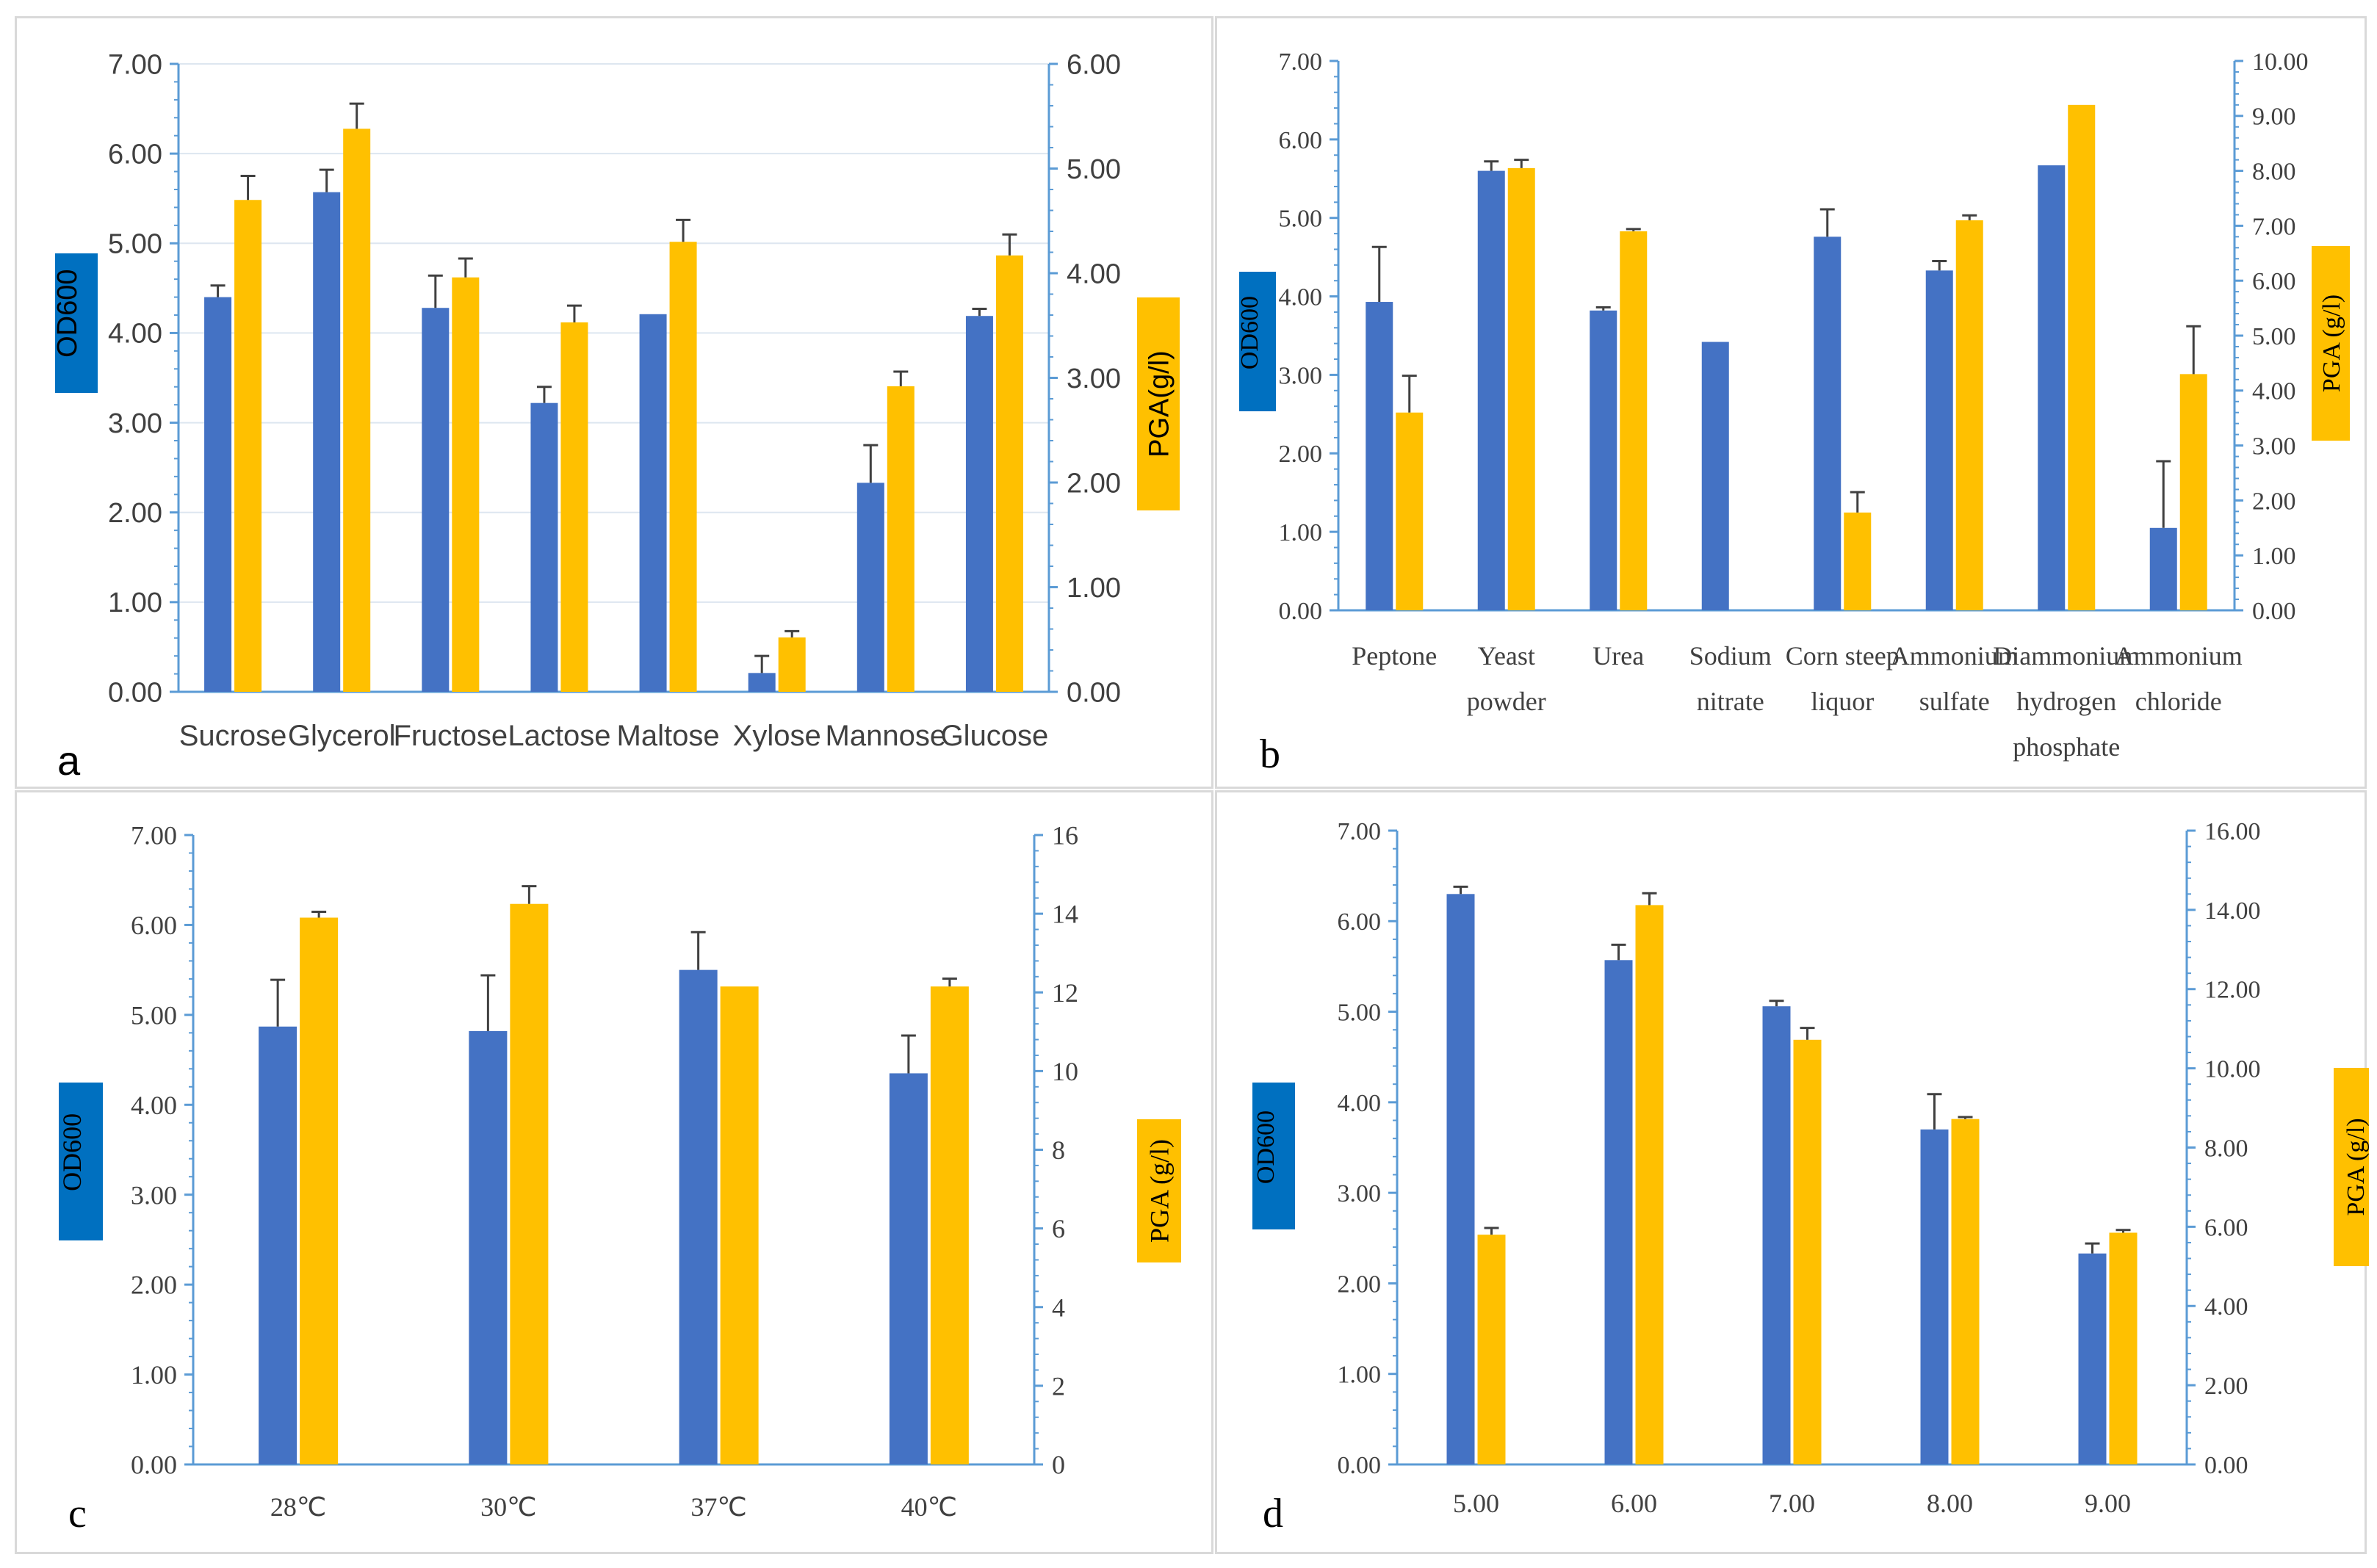  What do you see at coordinates (2274, 446) in the screenshot?
I see `right-tick-label: 3.00` at bounding box center [2274, 446].